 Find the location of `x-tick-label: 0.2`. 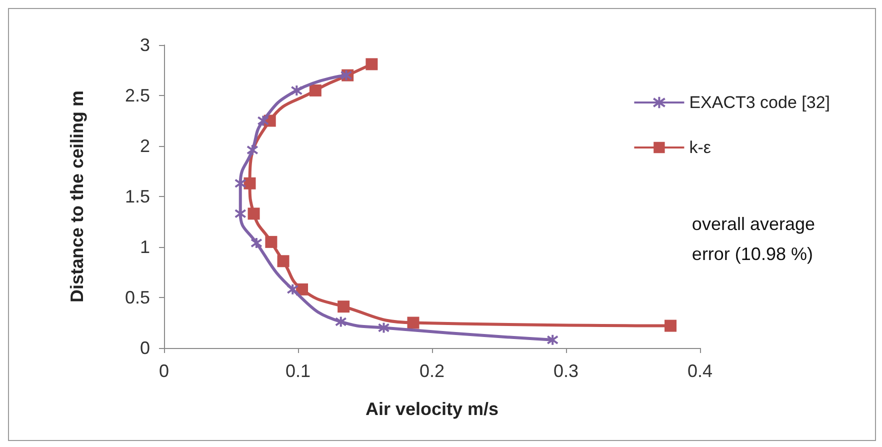

x-tick-label: 0.2 is located at coordinates (432, 371).